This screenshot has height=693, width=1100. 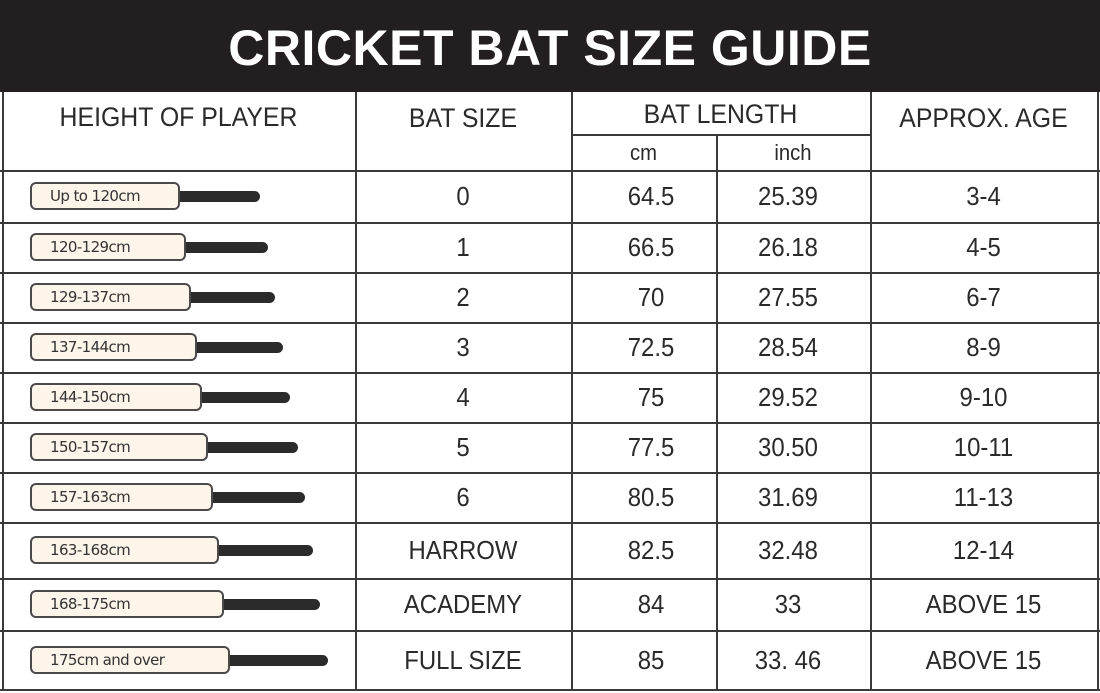 I want to click on length-cm: 84, so click(x=651, y=603).